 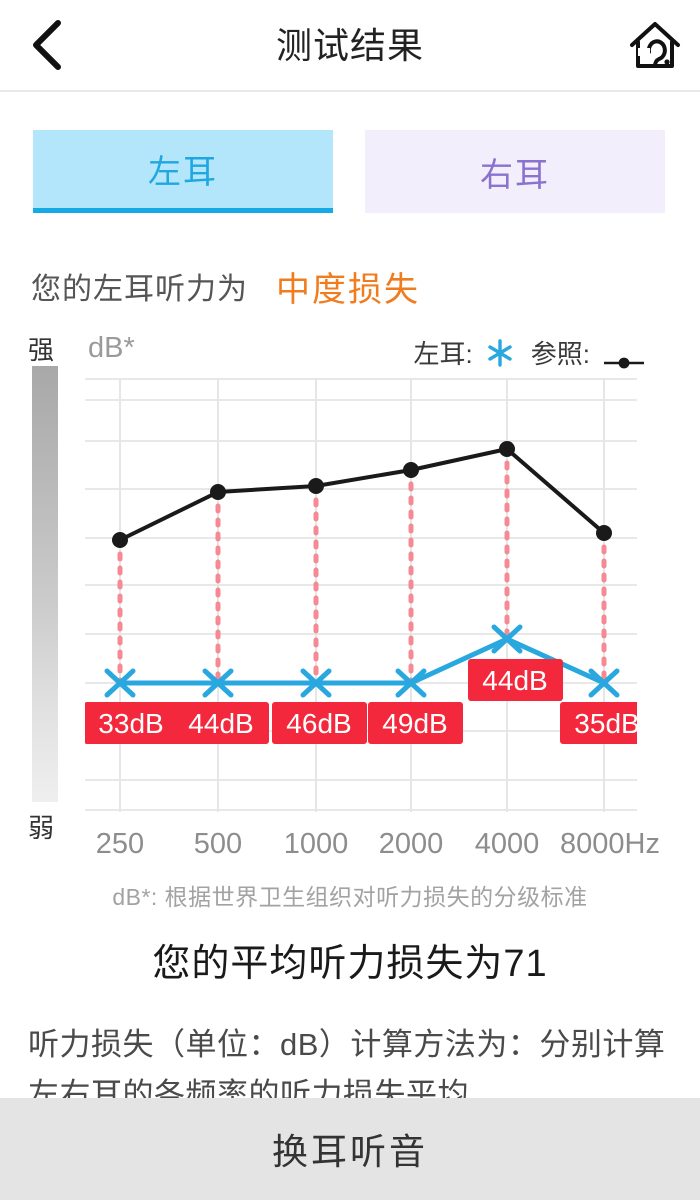 What do you see at coordinates (610, 844) in the screenshot?
I see `x-tick-8000: 8000Hz` at bounding box center [610, 844].